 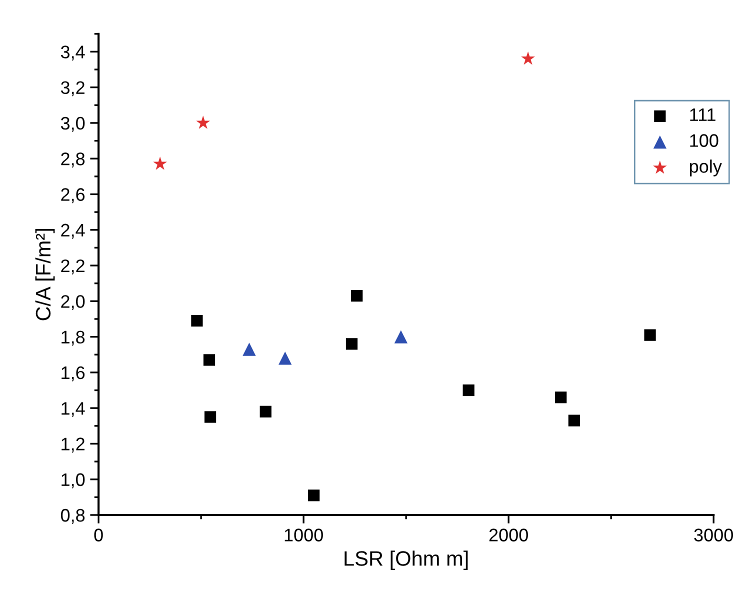 I want to click on y-tick-label: 1,4, so click(x=73, y=409).